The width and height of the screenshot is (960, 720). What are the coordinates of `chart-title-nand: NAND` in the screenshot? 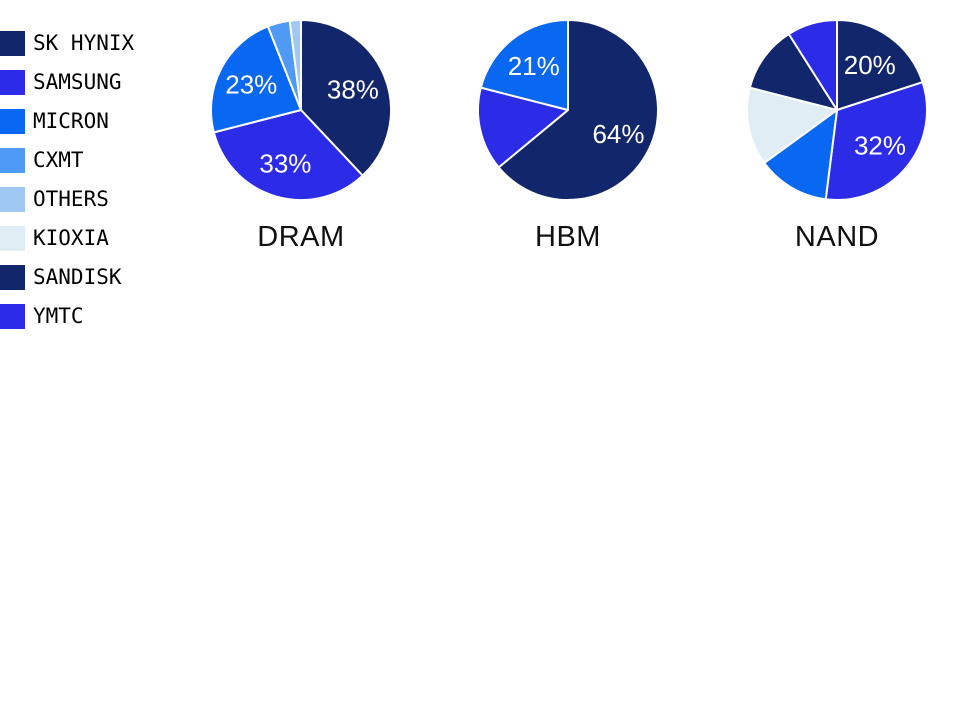 It's located at (837, 237).